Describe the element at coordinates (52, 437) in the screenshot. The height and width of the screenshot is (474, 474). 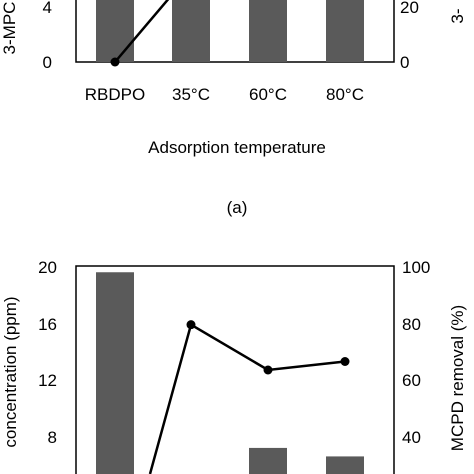
I see `left-tick-b-8: 8` at that location.